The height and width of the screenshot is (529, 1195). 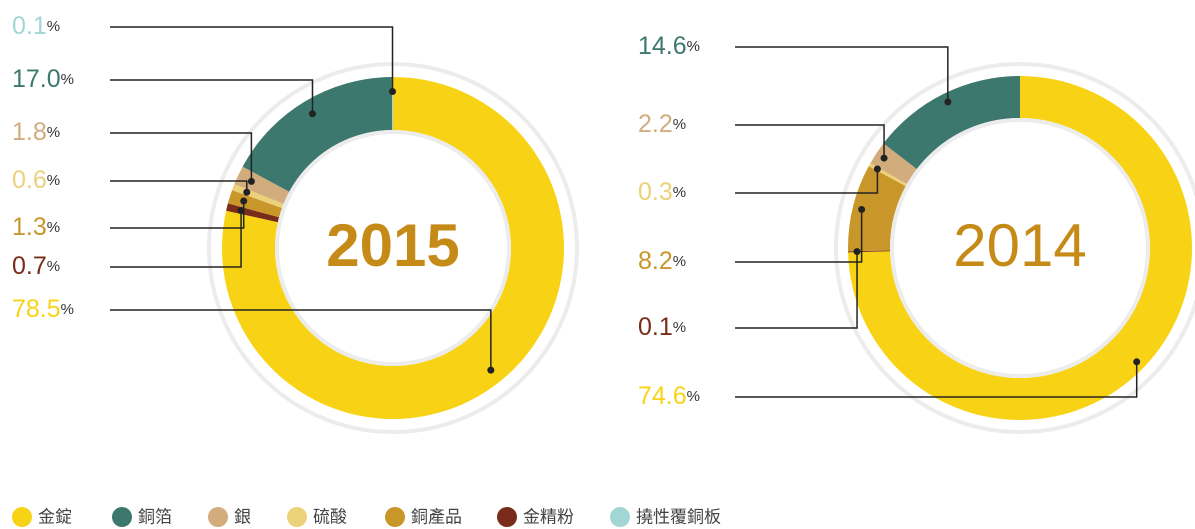 What do you see at coordinates (662, 396) in the screenshot?
I see `value-number: 74.6` at bounding box center [662, 396].